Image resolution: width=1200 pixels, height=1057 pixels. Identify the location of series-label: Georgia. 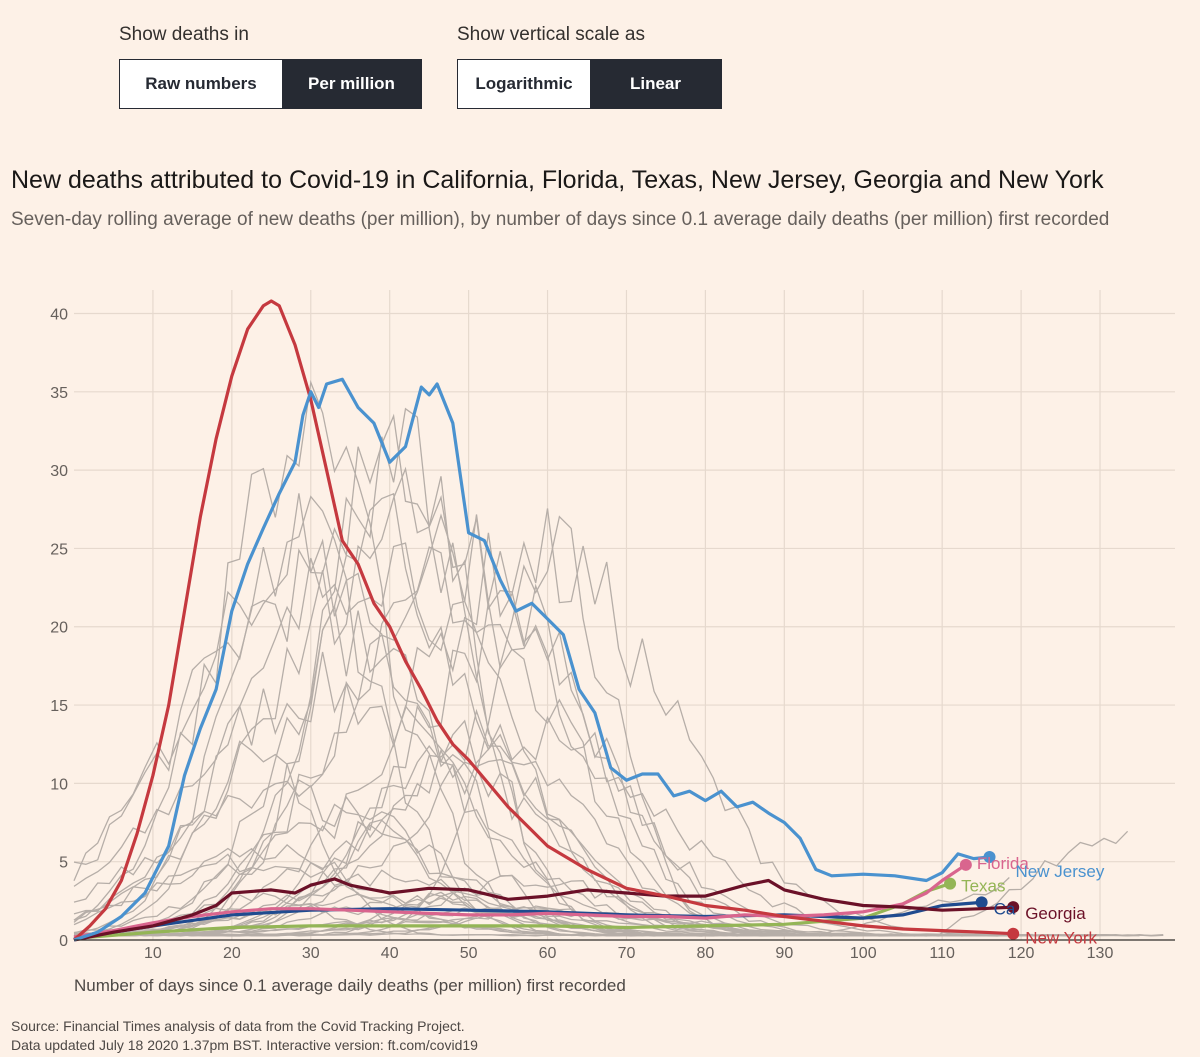
(1055, 913).